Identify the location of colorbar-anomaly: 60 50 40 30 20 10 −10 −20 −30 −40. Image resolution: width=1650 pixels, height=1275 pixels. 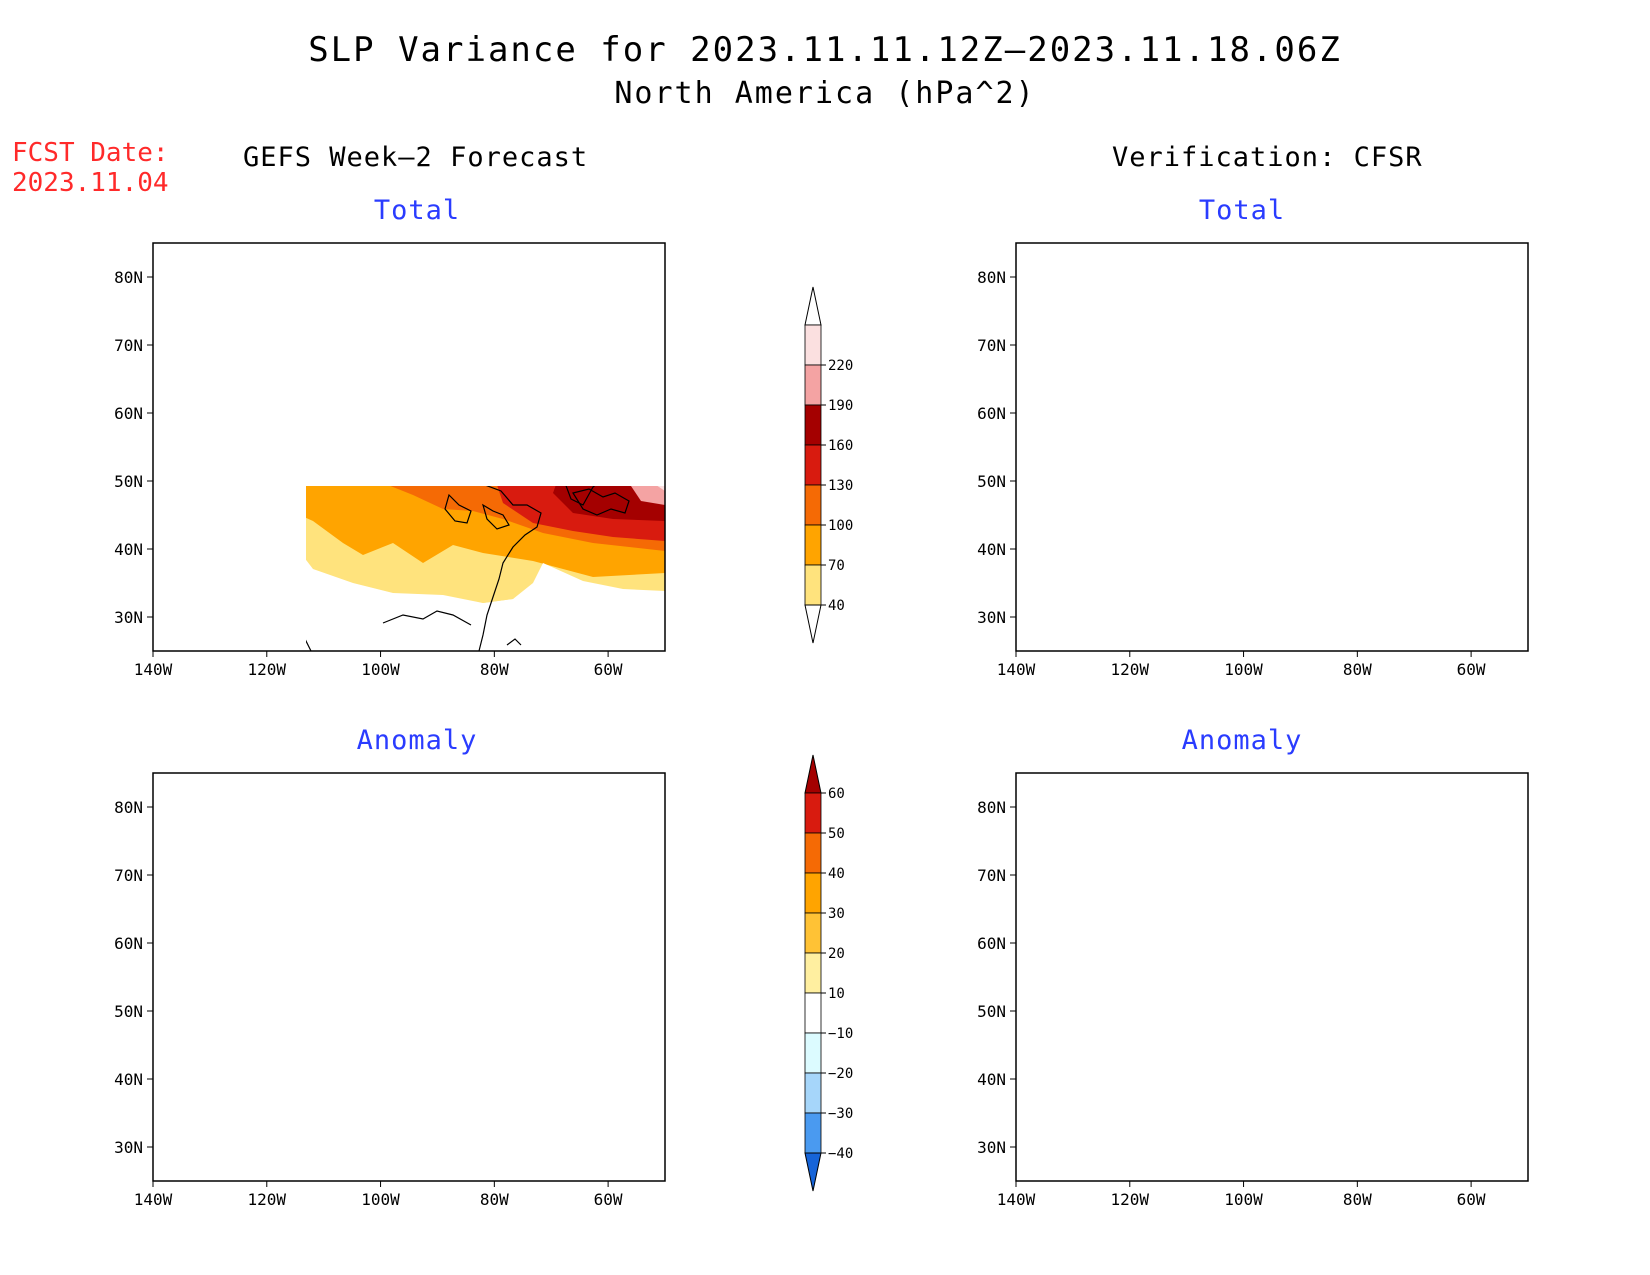
(828, 973).